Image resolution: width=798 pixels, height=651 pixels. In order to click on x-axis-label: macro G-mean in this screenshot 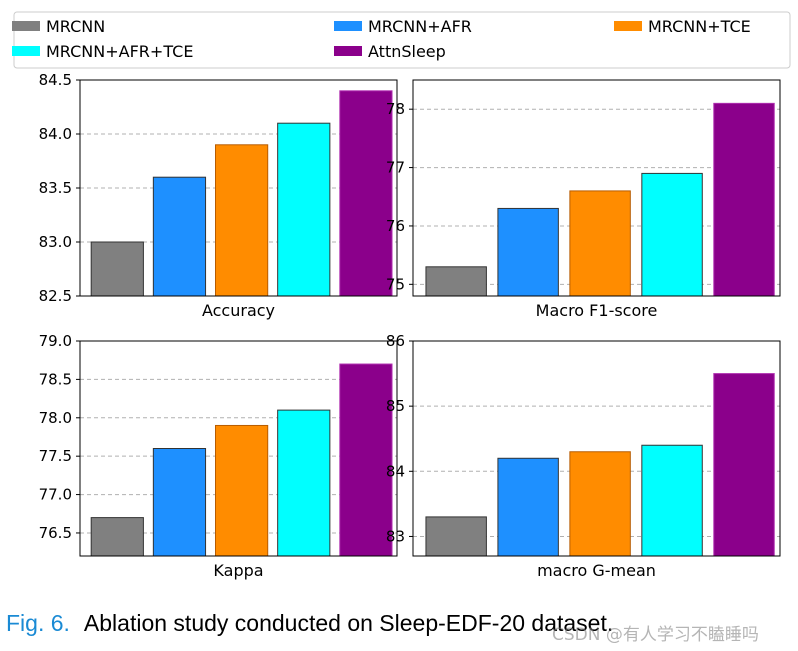, I will do `click(596, 570)`.